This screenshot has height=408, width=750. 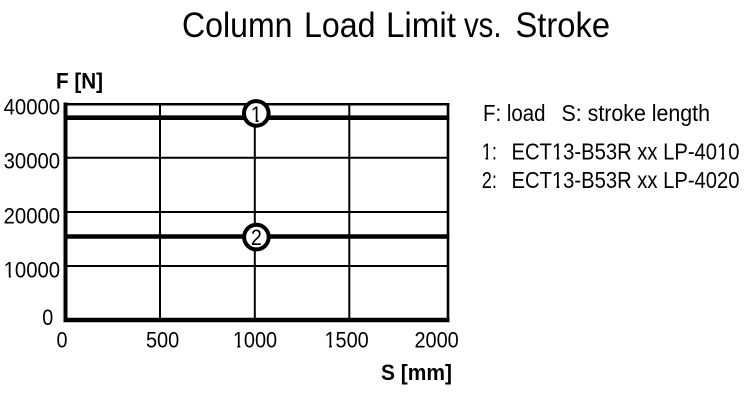 I want to click on svg-text: 2, so click(x=256, y=237).